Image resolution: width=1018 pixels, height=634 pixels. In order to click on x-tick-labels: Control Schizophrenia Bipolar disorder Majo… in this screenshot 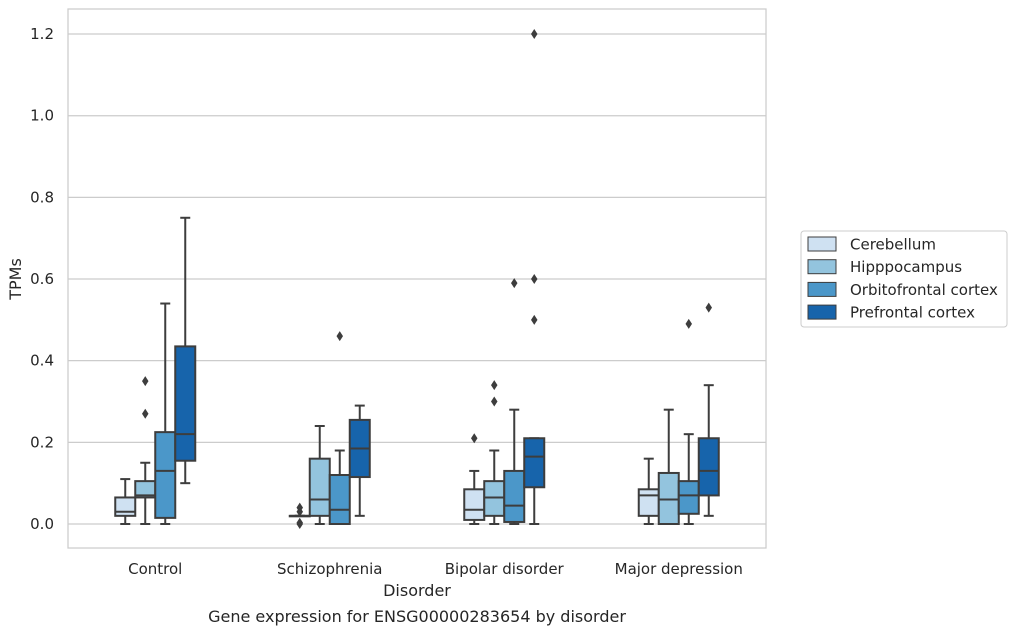, I will do `click(435, 569)`.